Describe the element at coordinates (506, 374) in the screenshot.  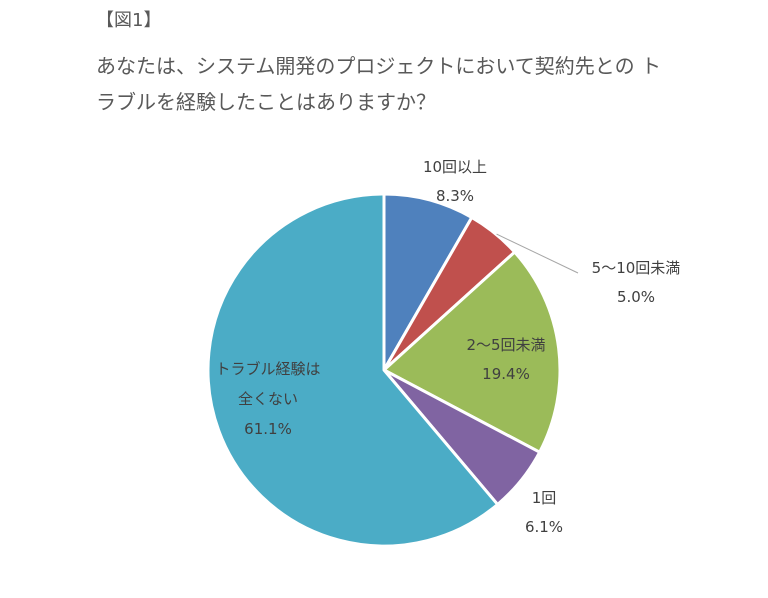
I see `slice-value-2-5: 19.4%` at that location.